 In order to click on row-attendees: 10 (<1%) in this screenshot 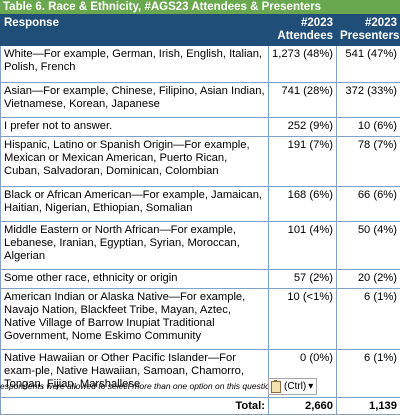, I will do `click(303, 319)`.